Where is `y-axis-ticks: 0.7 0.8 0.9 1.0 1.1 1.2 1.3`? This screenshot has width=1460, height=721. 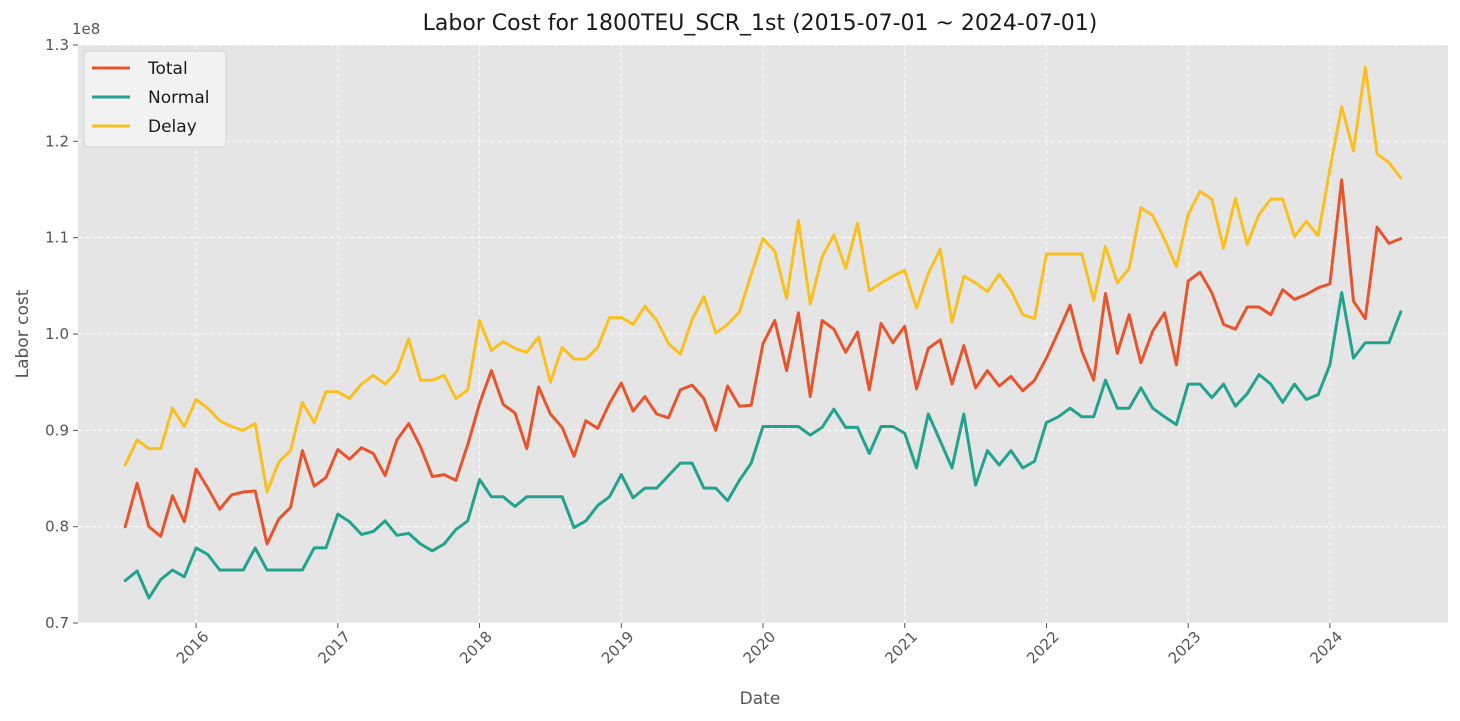 y-axis-ticks: 0.7 0.8 0.9 1.0 1.1 1.2 1.3 is located at coordinates (61, 334).